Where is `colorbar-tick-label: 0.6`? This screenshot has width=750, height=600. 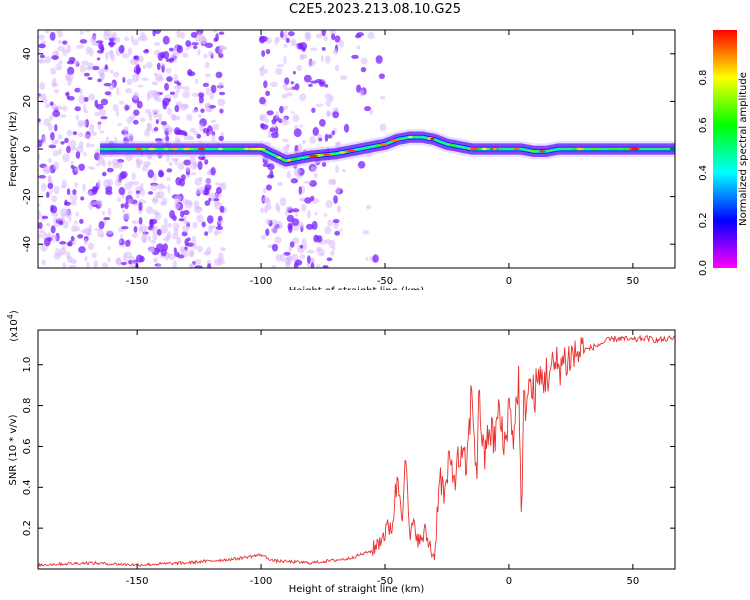 colorbar-tick-label: 0.6 is located at coordinates (703, 125).